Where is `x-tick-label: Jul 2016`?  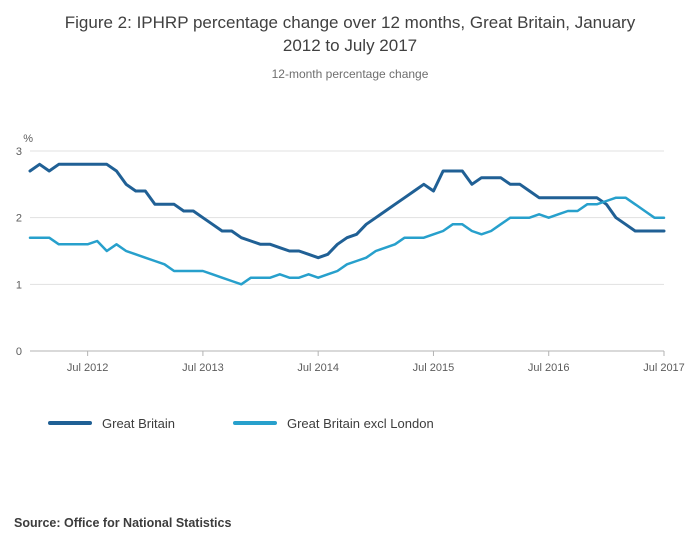 x-tick-label: Jul 2016 is located at coordinates (549, 368).